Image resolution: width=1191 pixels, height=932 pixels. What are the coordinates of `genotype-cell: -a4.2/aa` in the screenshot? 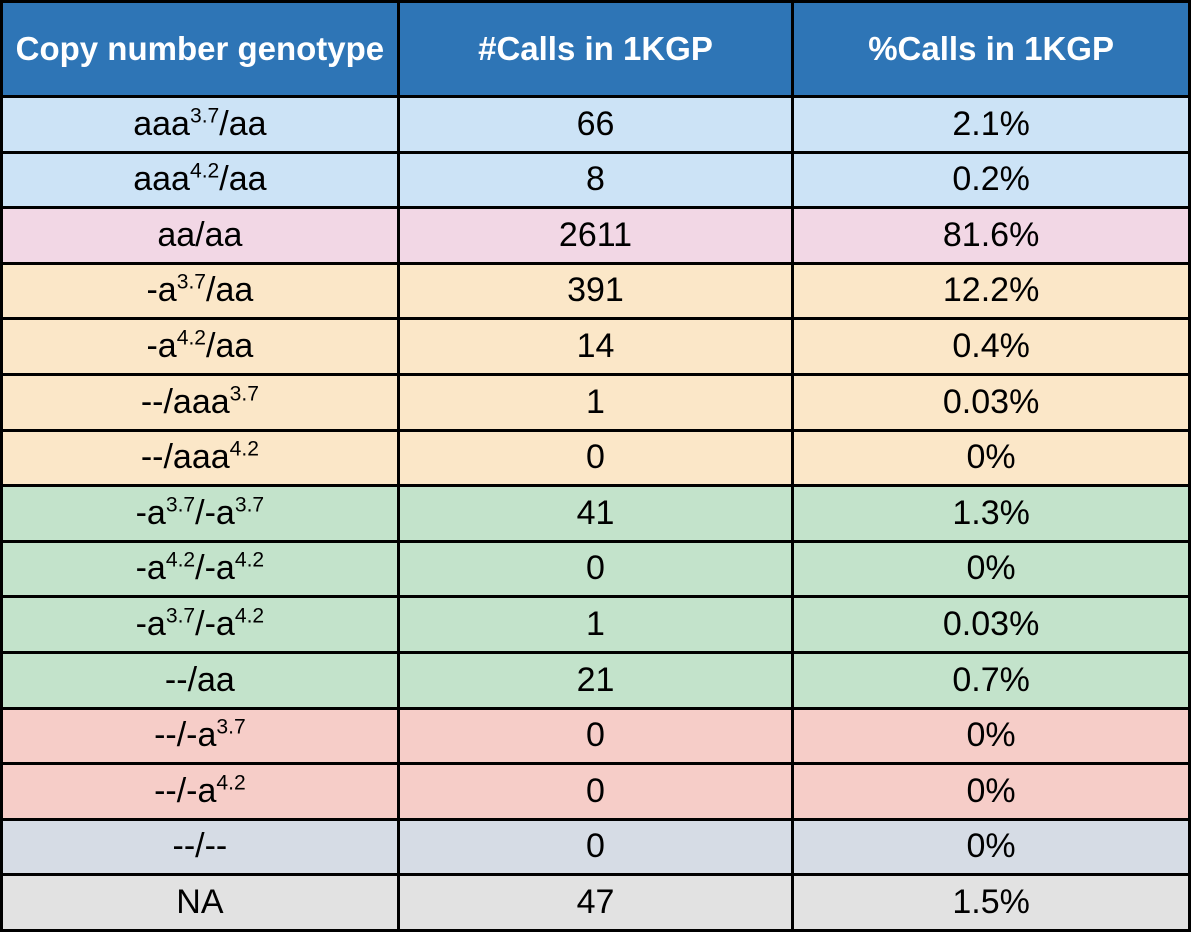 It's located at (200, 346).